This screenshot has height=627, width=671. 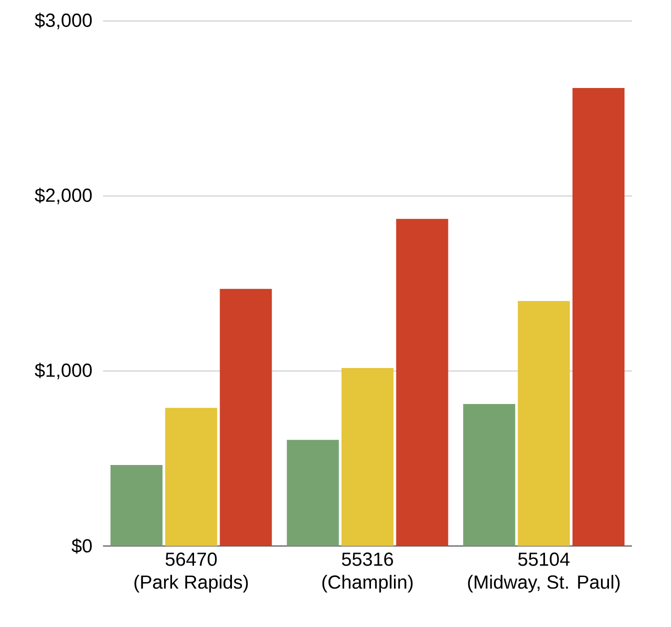 I want to click on x-tick-label: 55104 (Midway, St. Paul), so click(x=544, y=572).